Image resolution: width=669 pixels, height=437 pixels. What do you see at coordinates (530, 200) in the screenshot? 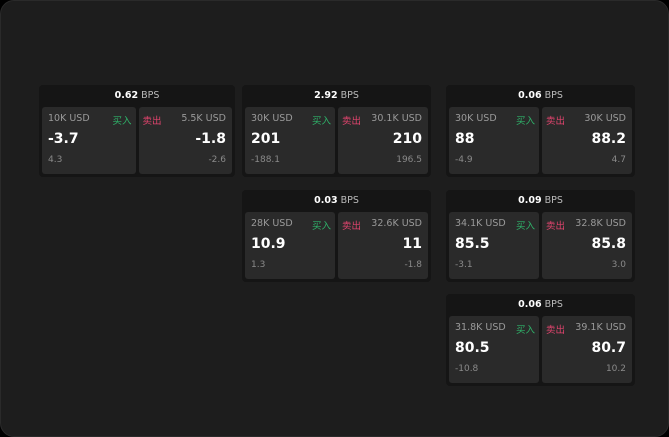
I see `spread-value: 0.09` at bounding box center [530, 200].